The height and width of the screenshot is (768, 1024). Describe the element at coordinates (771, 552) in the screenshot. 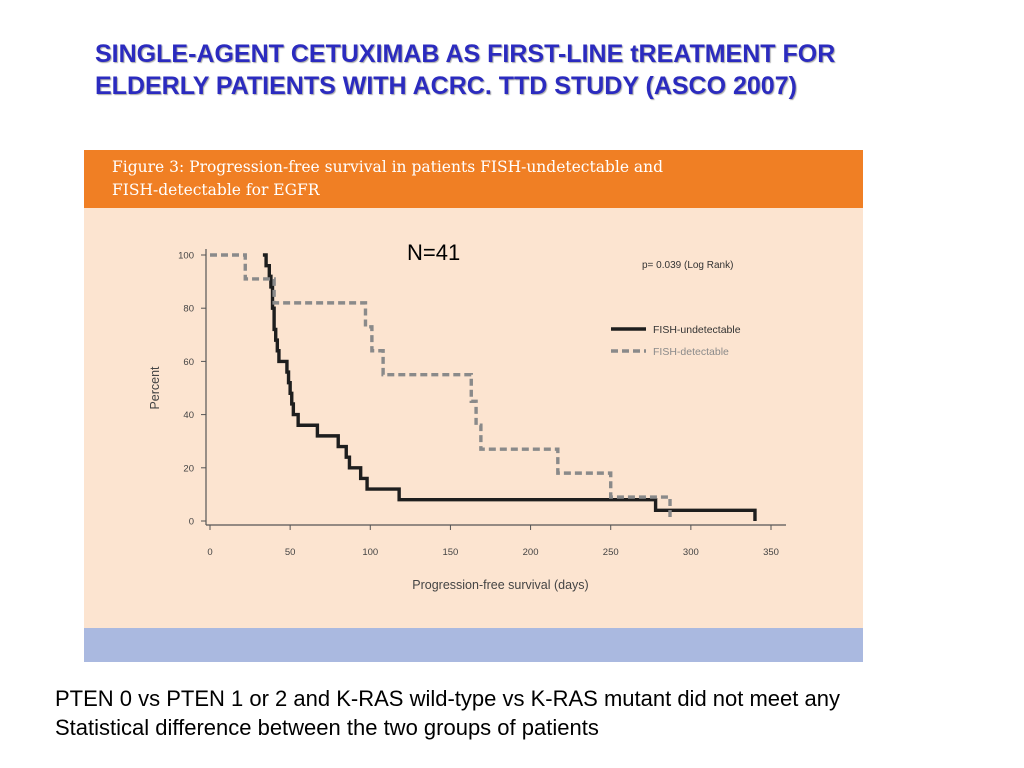

I see `x-tick-label: 350` at that location.